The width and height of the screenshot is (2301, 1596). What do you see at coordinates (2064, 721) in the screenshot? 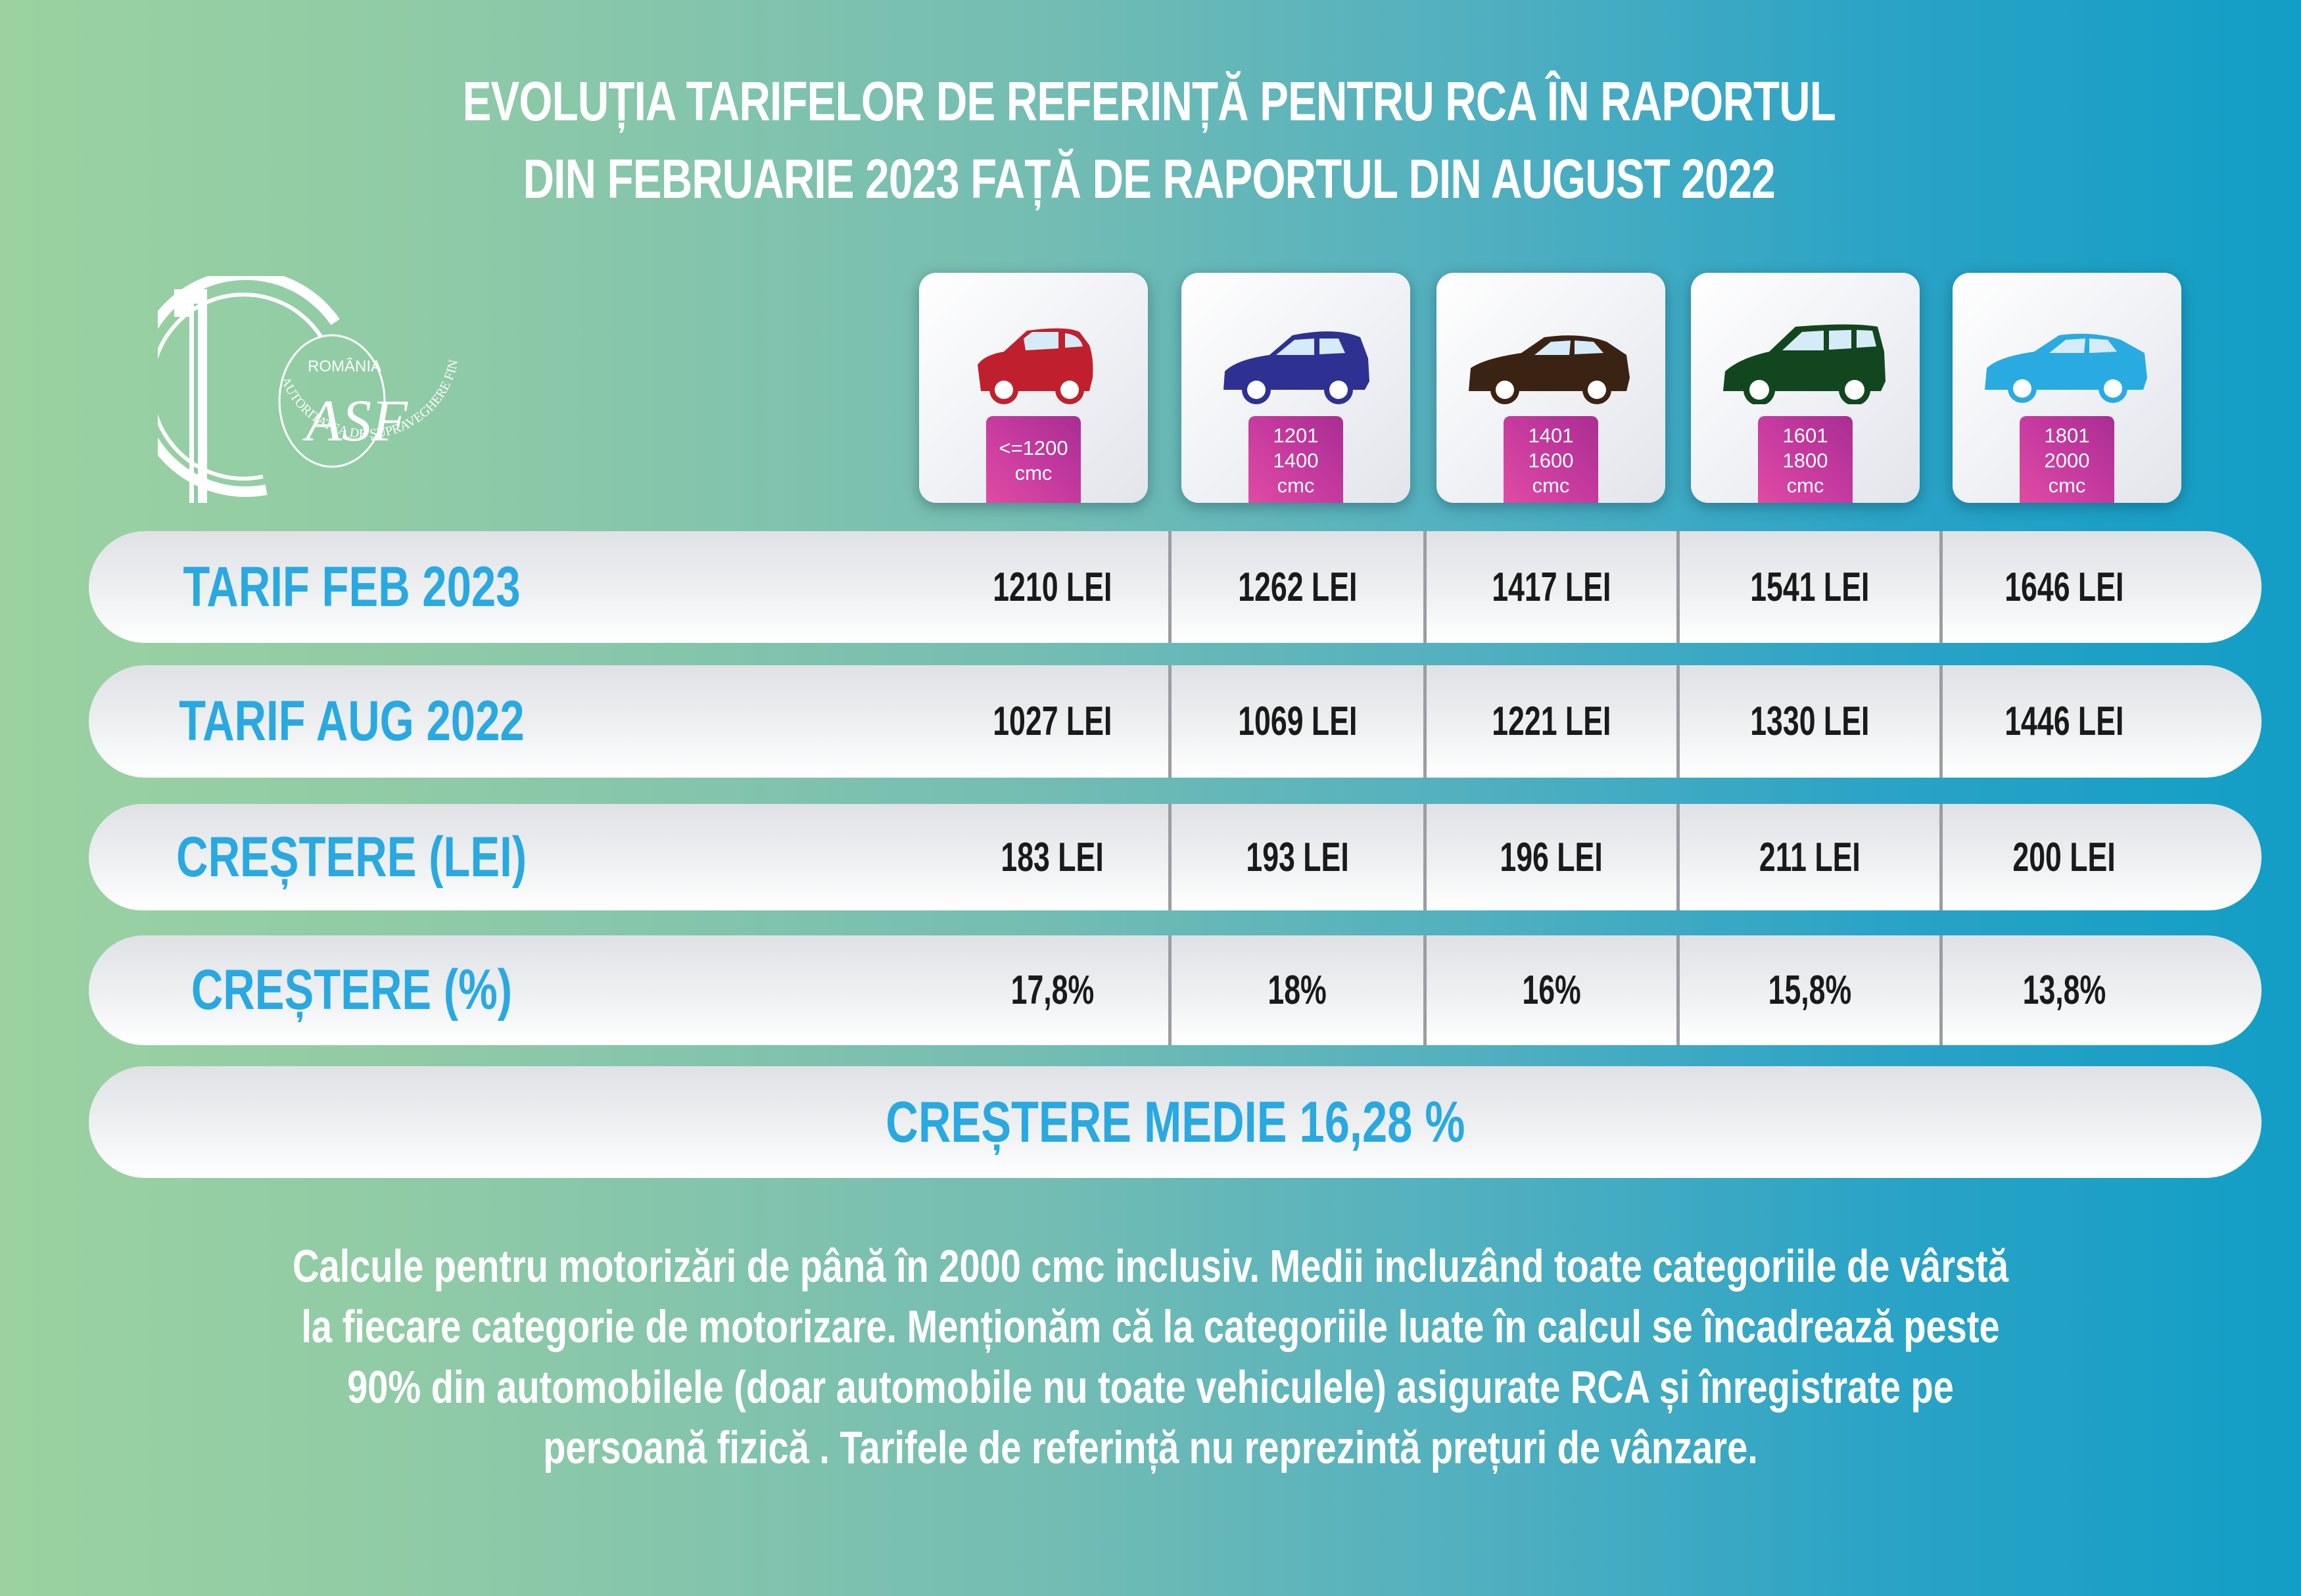
I see `table-cell: 1446 LEI` at bounding box center [2064, 721].